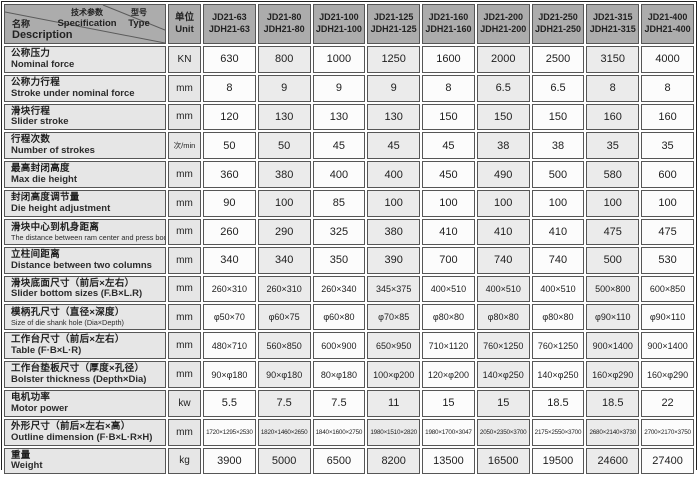 The height and width of the screenshot is (479, 700). What do you see at coordinates (71, 426) in the screenshot?
I see `row-label-zh: 外形尺寸（前后×左右×高）` at bounding box center [71, 426].